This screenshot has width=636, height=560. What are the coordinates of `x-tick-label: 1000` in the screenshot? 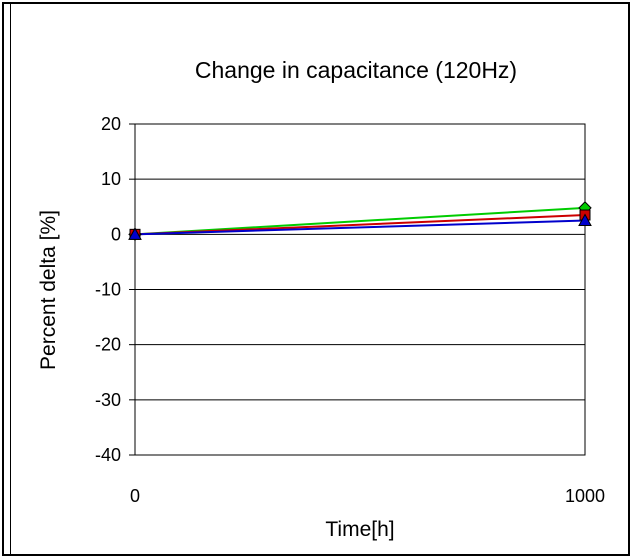 It's located at (585, 496).